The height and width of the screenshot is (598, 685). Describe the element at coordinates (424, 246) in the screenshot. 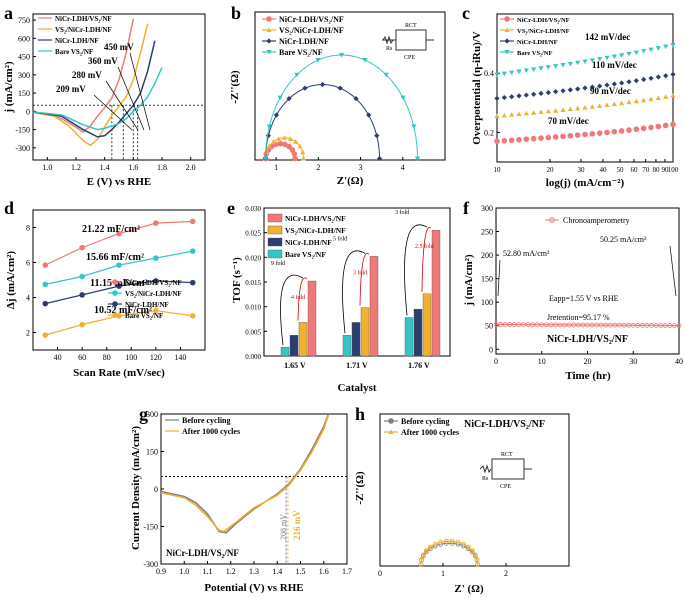

I see `fold-label: 2.5 fold` at that location.